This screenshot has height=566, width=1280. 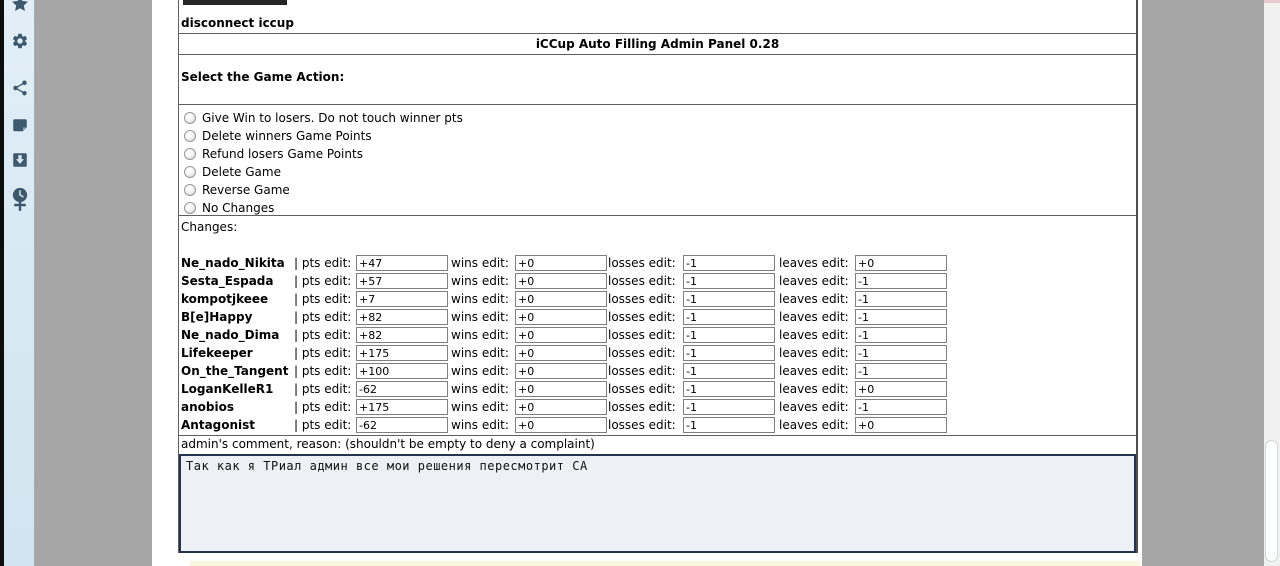 I want to click on player-name: LoganKelleR1, so click(x=227, y=389).